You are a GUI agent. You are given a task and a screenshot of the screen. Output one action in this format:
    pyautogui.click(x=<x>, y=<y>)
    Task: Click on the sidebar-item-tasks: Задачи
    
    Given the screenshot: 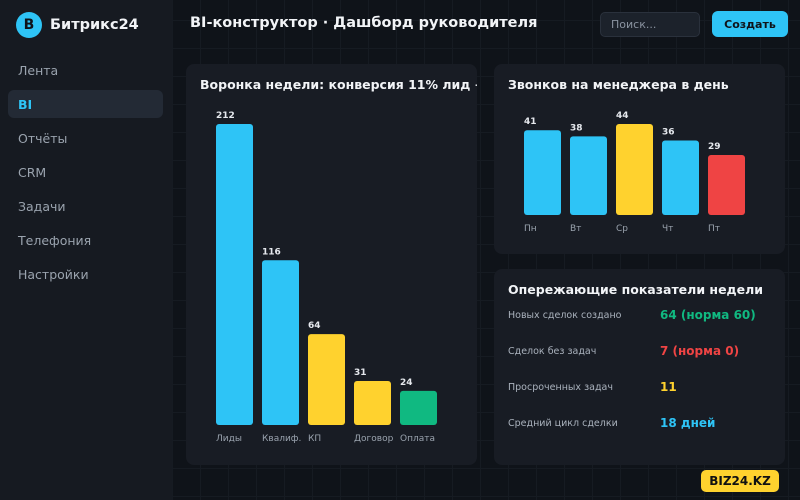 What is the action you would take?
    pyautogui.click(x=42, y=206)
    